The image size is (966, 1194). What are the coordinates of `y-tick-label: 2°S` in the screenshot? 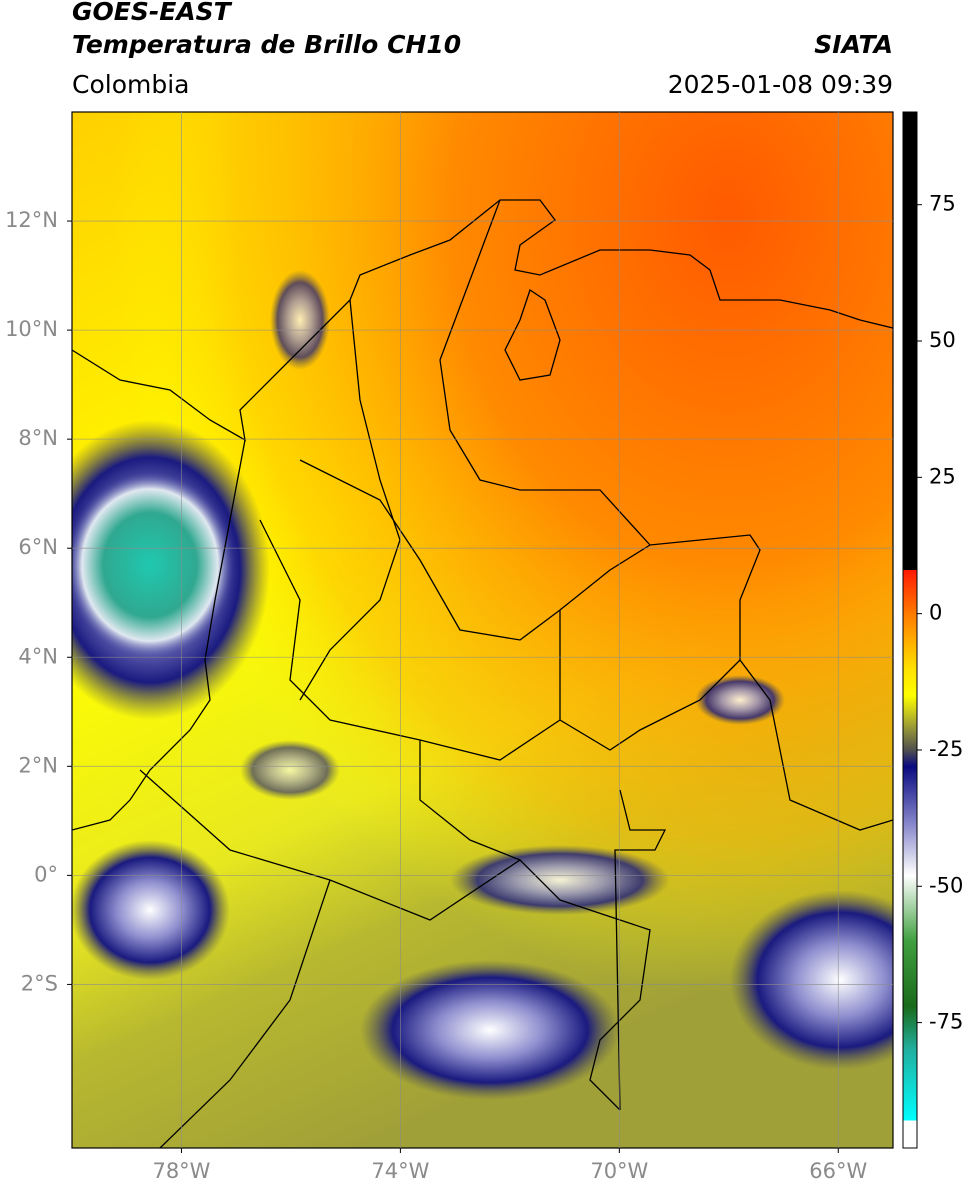 It's located at (39, 983).